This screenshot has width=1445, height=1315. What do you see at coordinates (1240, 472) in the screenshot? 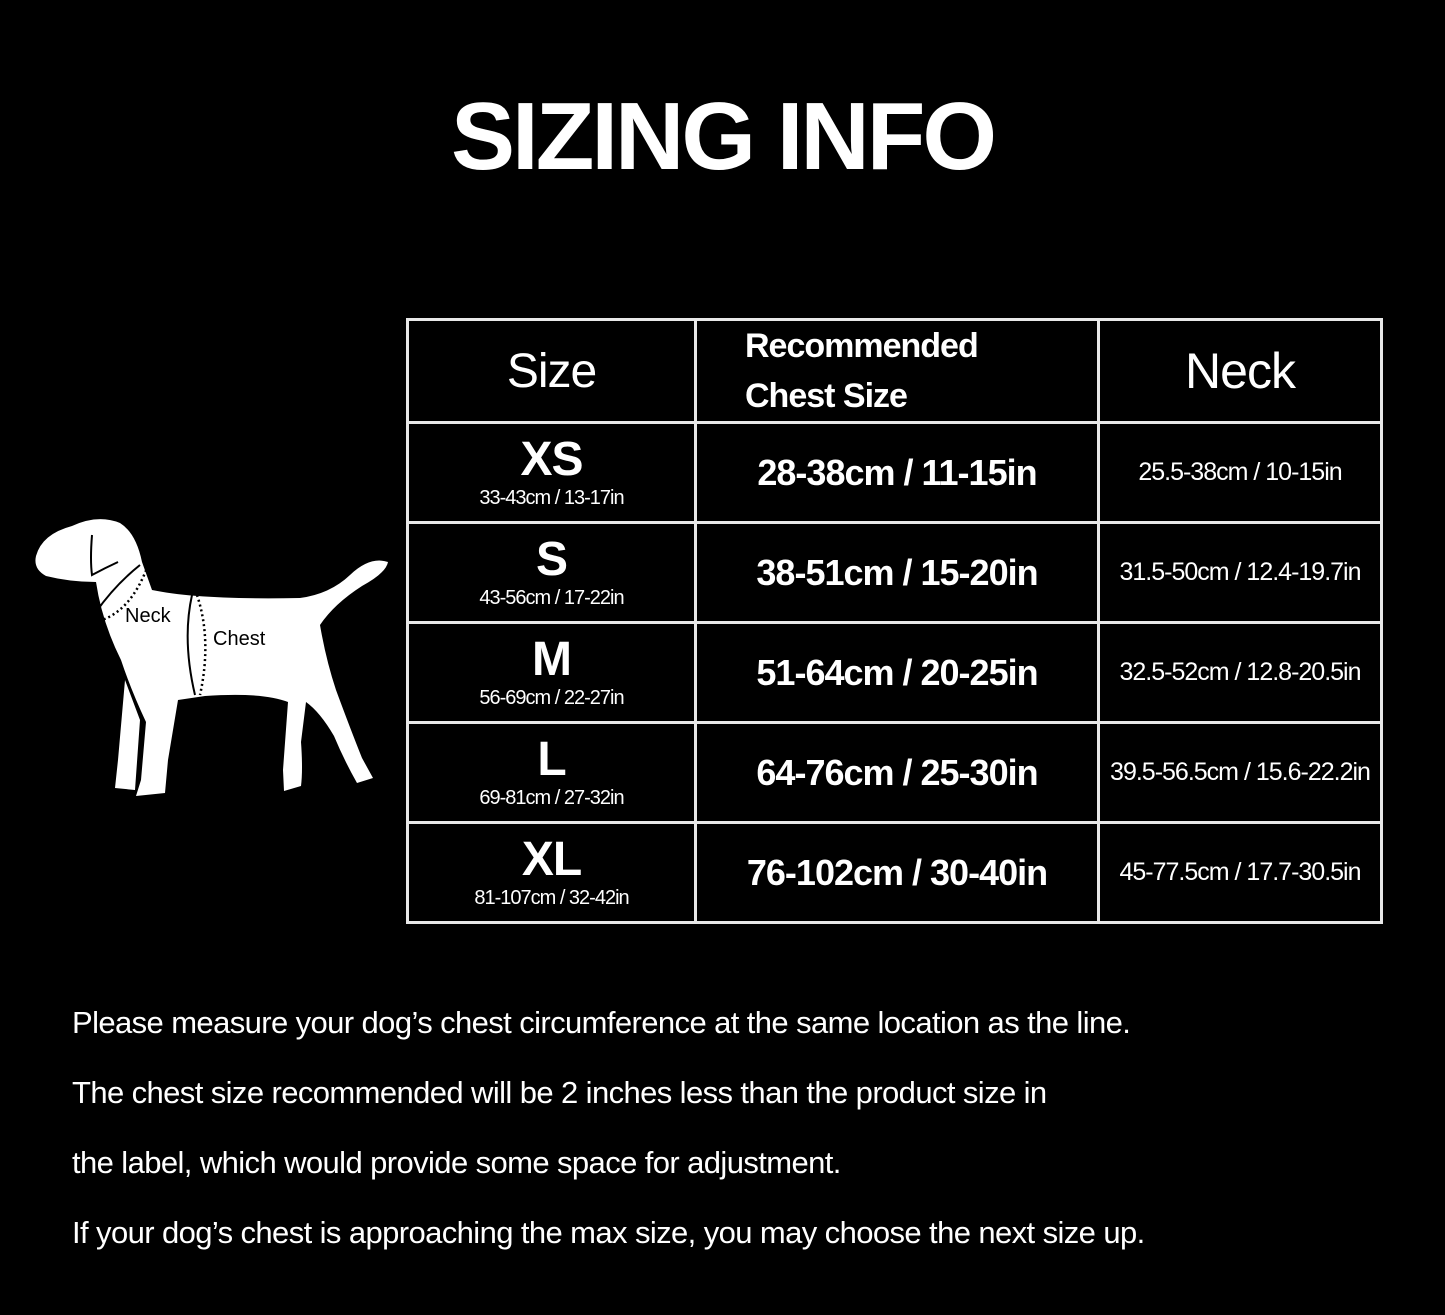
I see `neck-cell: 25.5-38cm / 10-15in` at bounding box center [1240, 472].